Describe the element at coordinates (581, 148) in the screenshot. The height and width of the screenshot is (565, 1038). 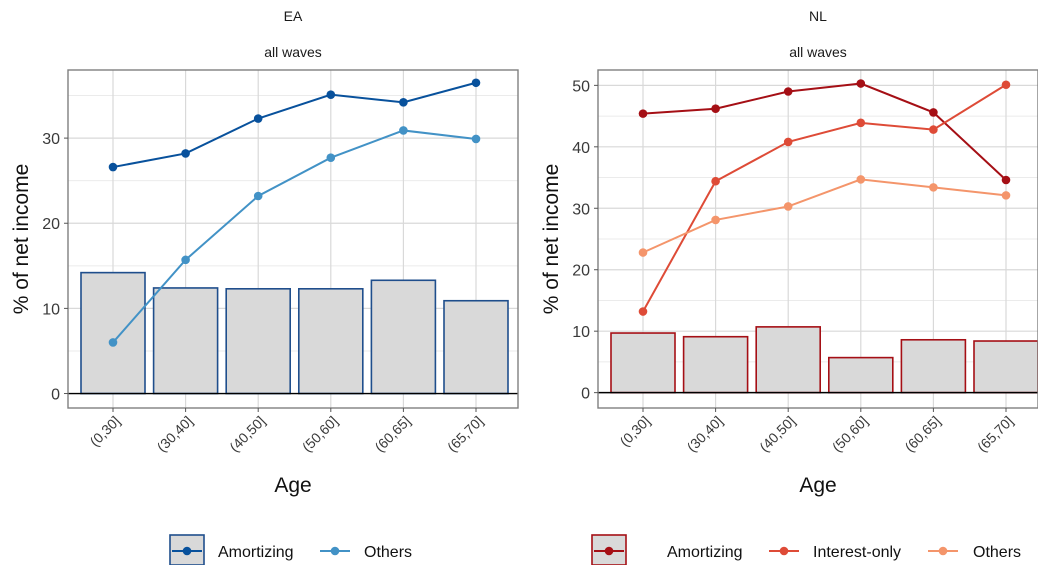
I see `y-tick-label: 40` at that location.